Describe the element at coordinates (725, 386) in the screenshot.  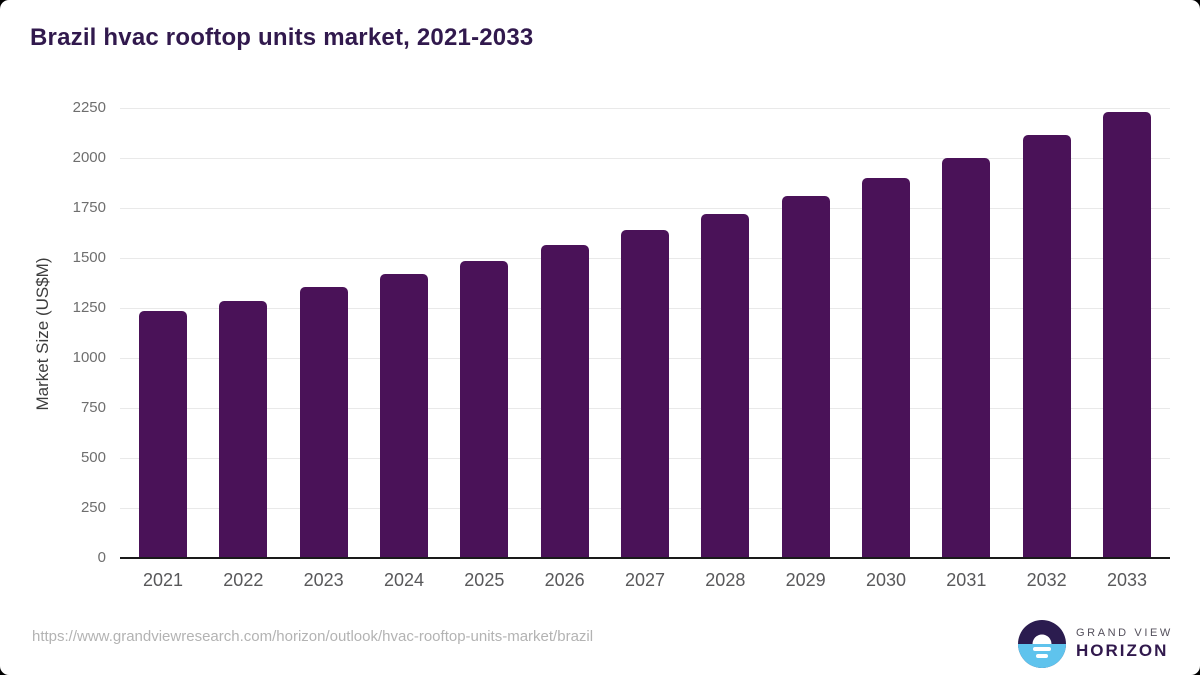
I see `bar-2028` at that location.